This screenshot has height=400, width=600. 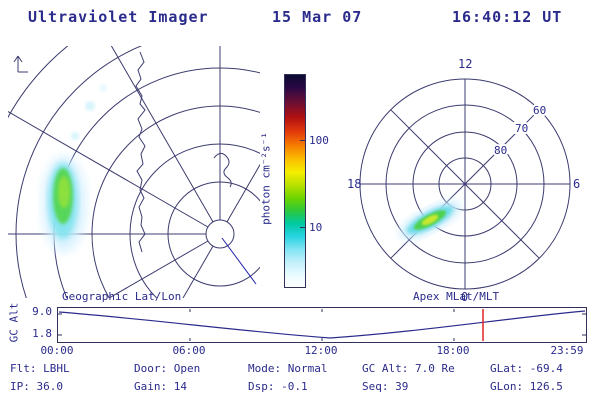 What do you see at coordinates (321, 350) in the screenshot?
I see `xtick-1200: 12:00` at bounding box center [321, 350].